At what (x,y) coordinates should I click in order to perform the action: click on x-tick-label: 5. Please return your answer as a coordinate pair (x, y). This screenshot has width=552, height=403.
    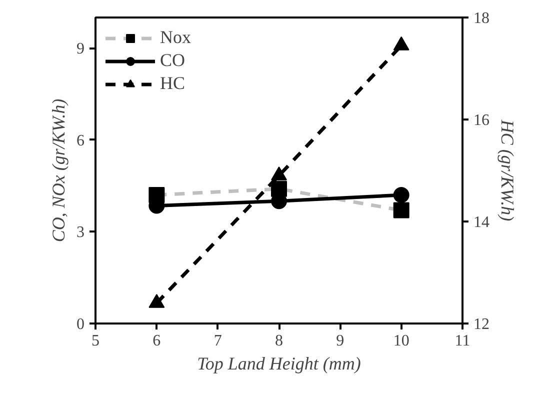
    Looking at the image, I should click on (96, 341).